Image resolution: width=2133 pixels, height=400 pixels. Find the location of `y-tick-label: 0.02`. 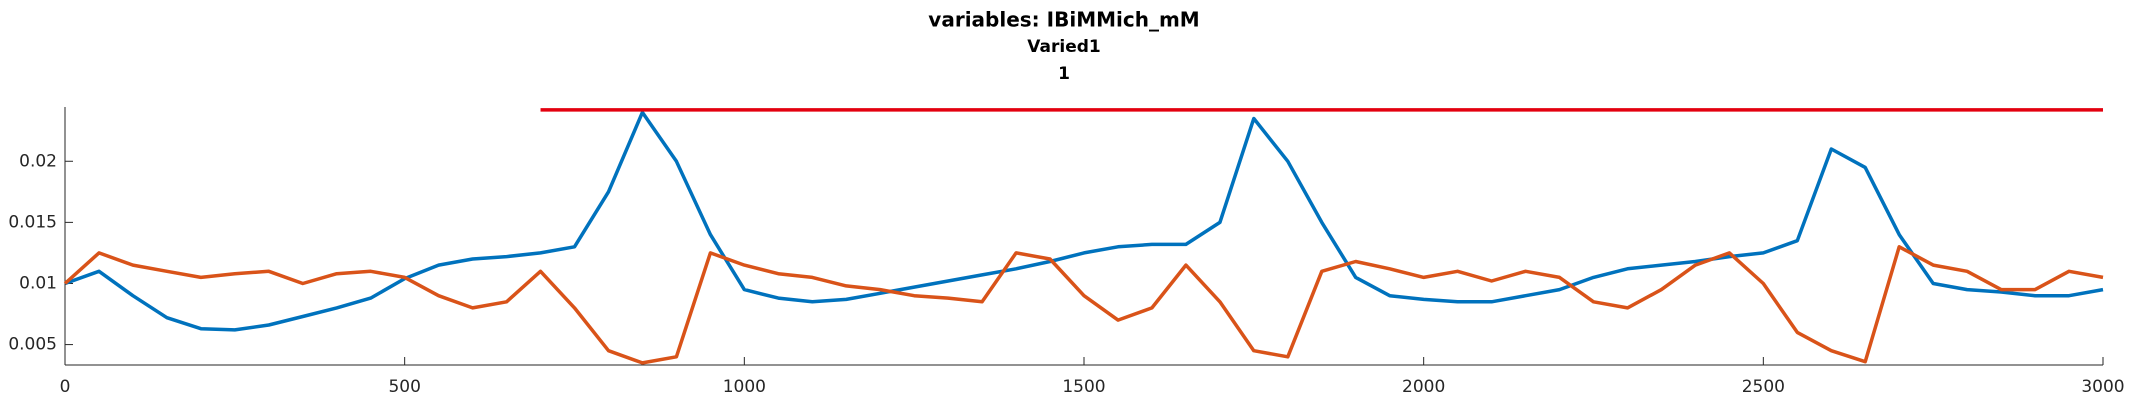

y-tick-label: 0.02 is located at coordinates (38, 161).